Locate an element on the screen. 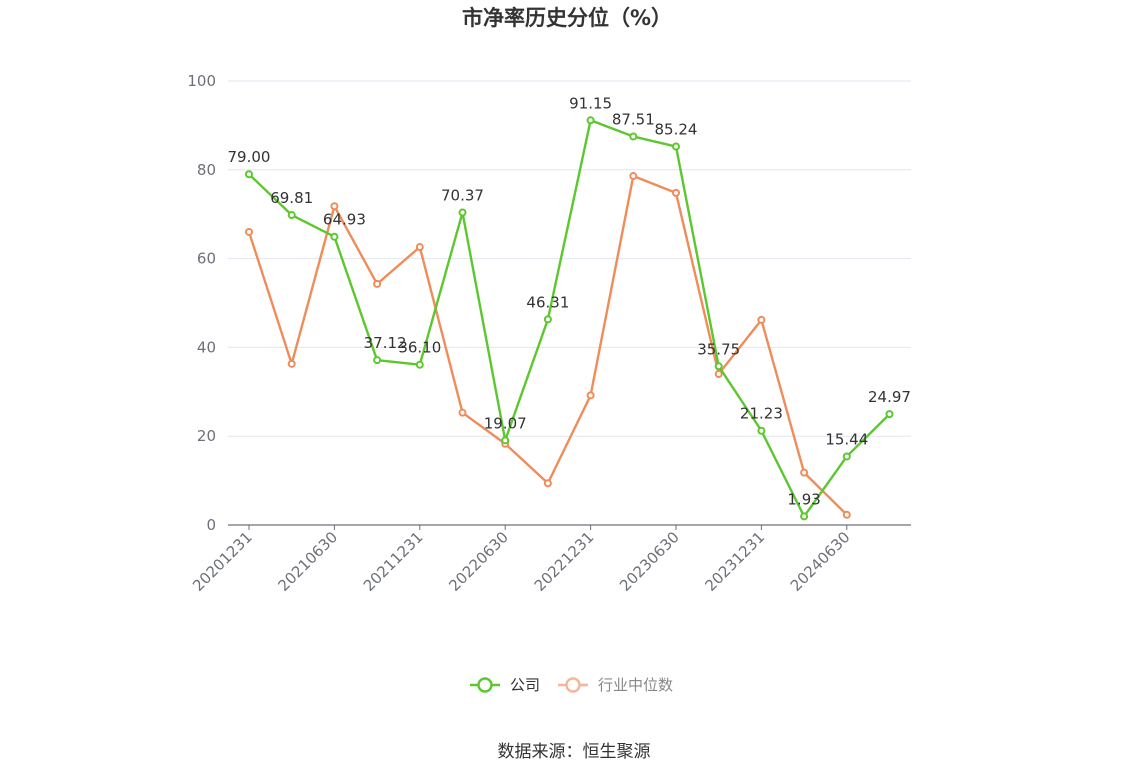 This screenshot has width=1148, height=776. y-tick-label: 40 is located at coordinates (206, 347).